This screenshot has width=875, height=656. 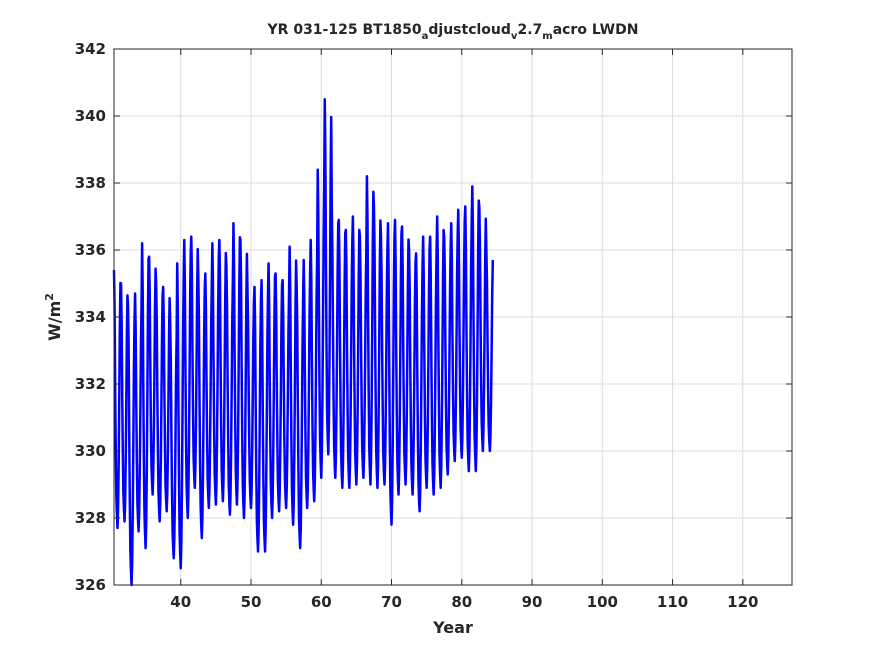 I want to click on y-tick-label: 342, so click(x=90, y=49).